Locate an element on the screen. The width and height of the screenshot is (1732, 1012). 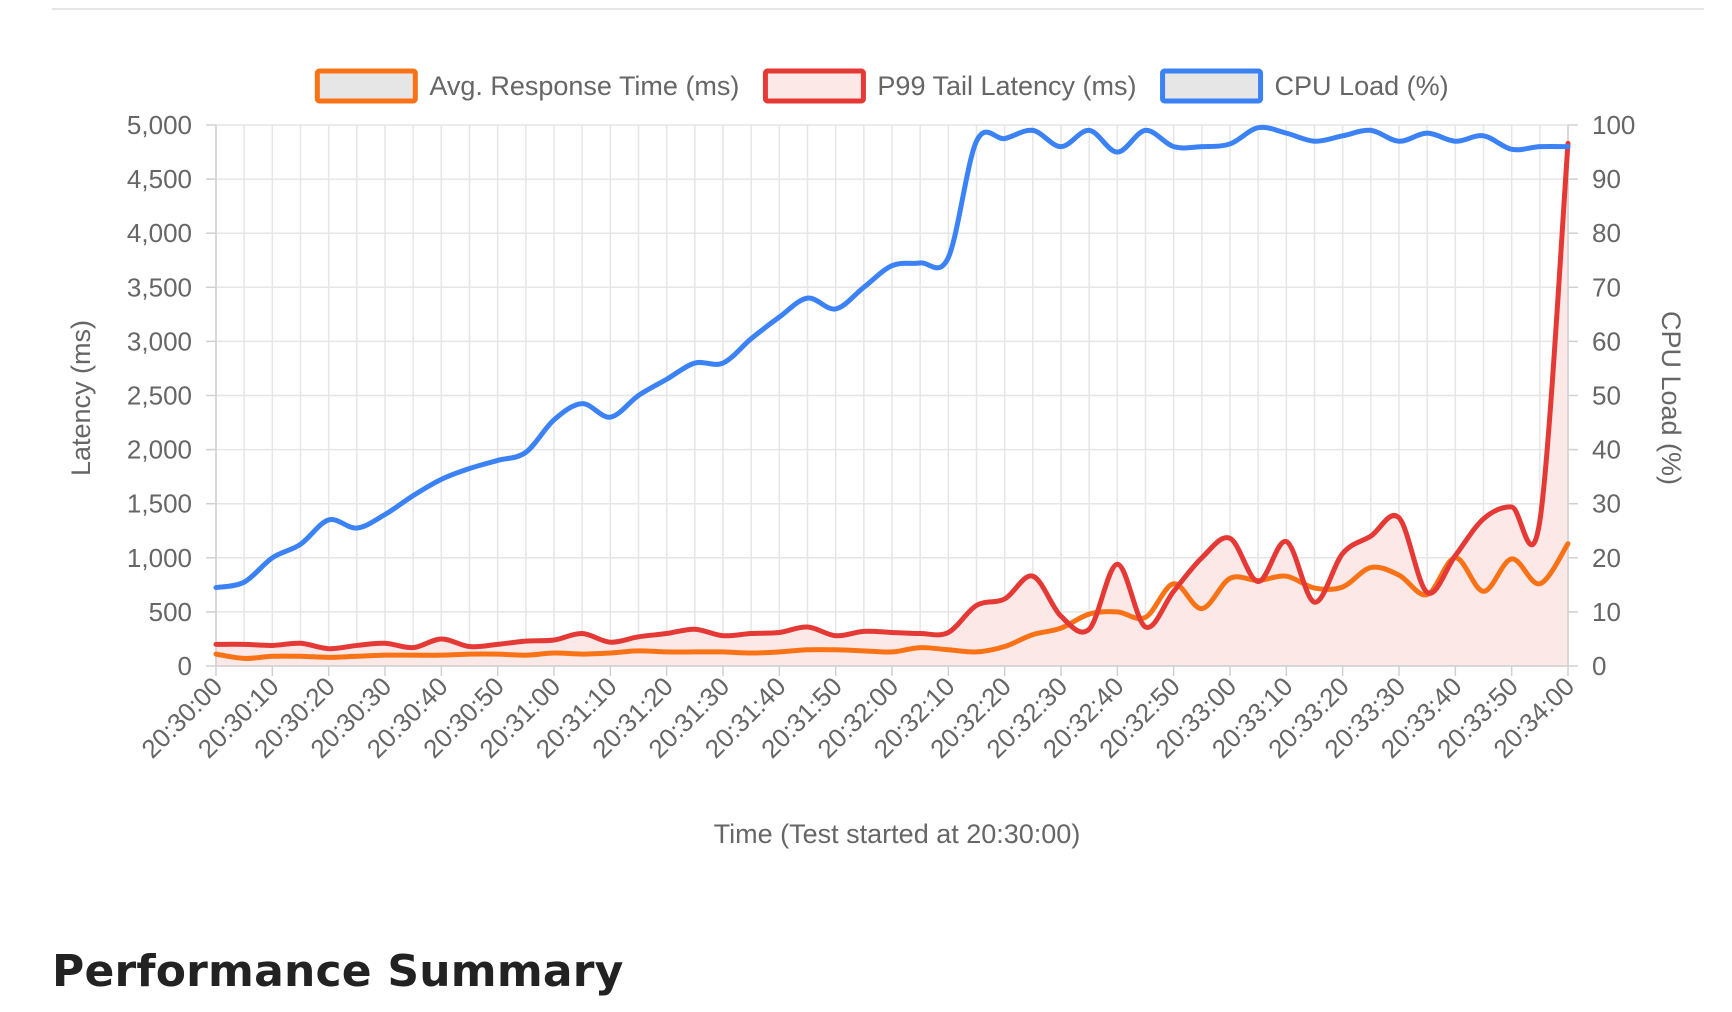
section-title: Performance Summary is located at coordinates (338, 971).